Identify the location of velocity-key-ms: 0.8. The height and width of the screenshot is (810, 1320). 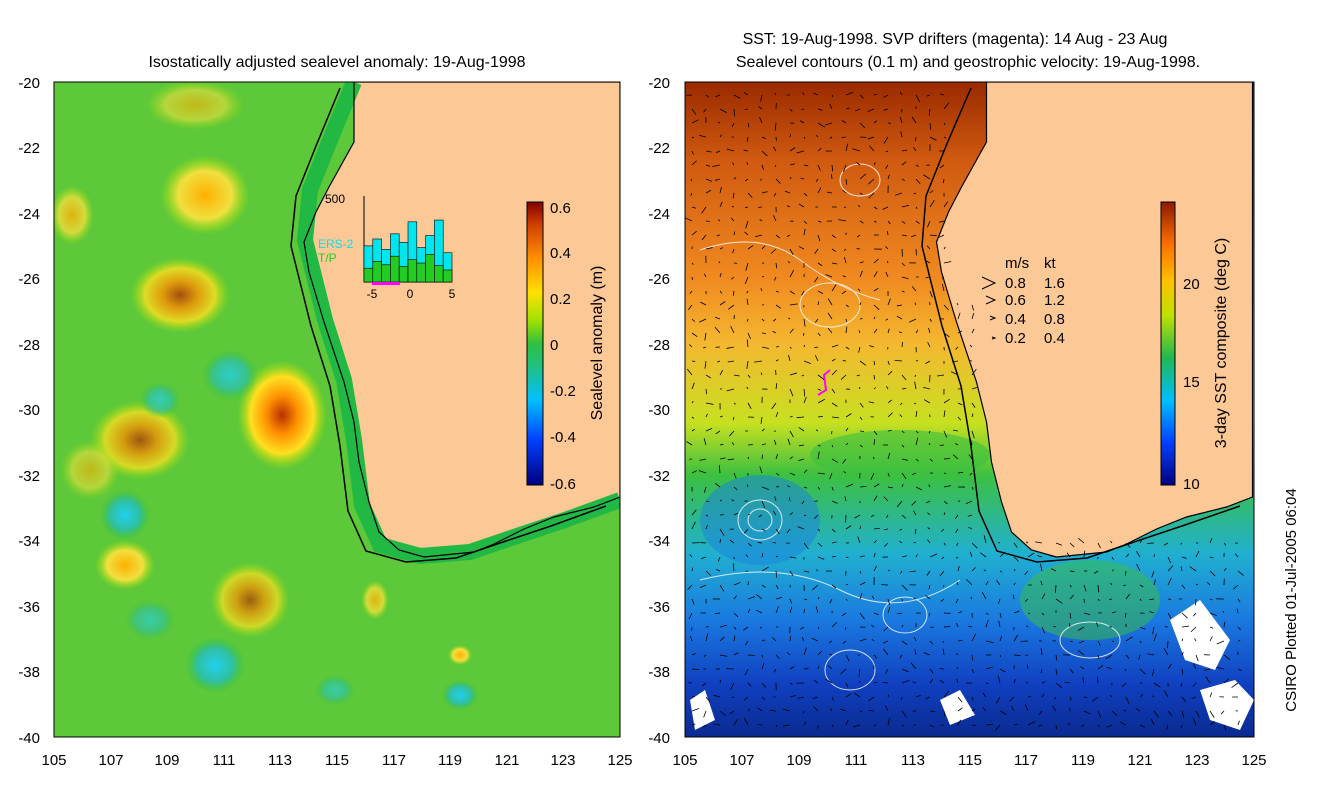
(1015, 283).